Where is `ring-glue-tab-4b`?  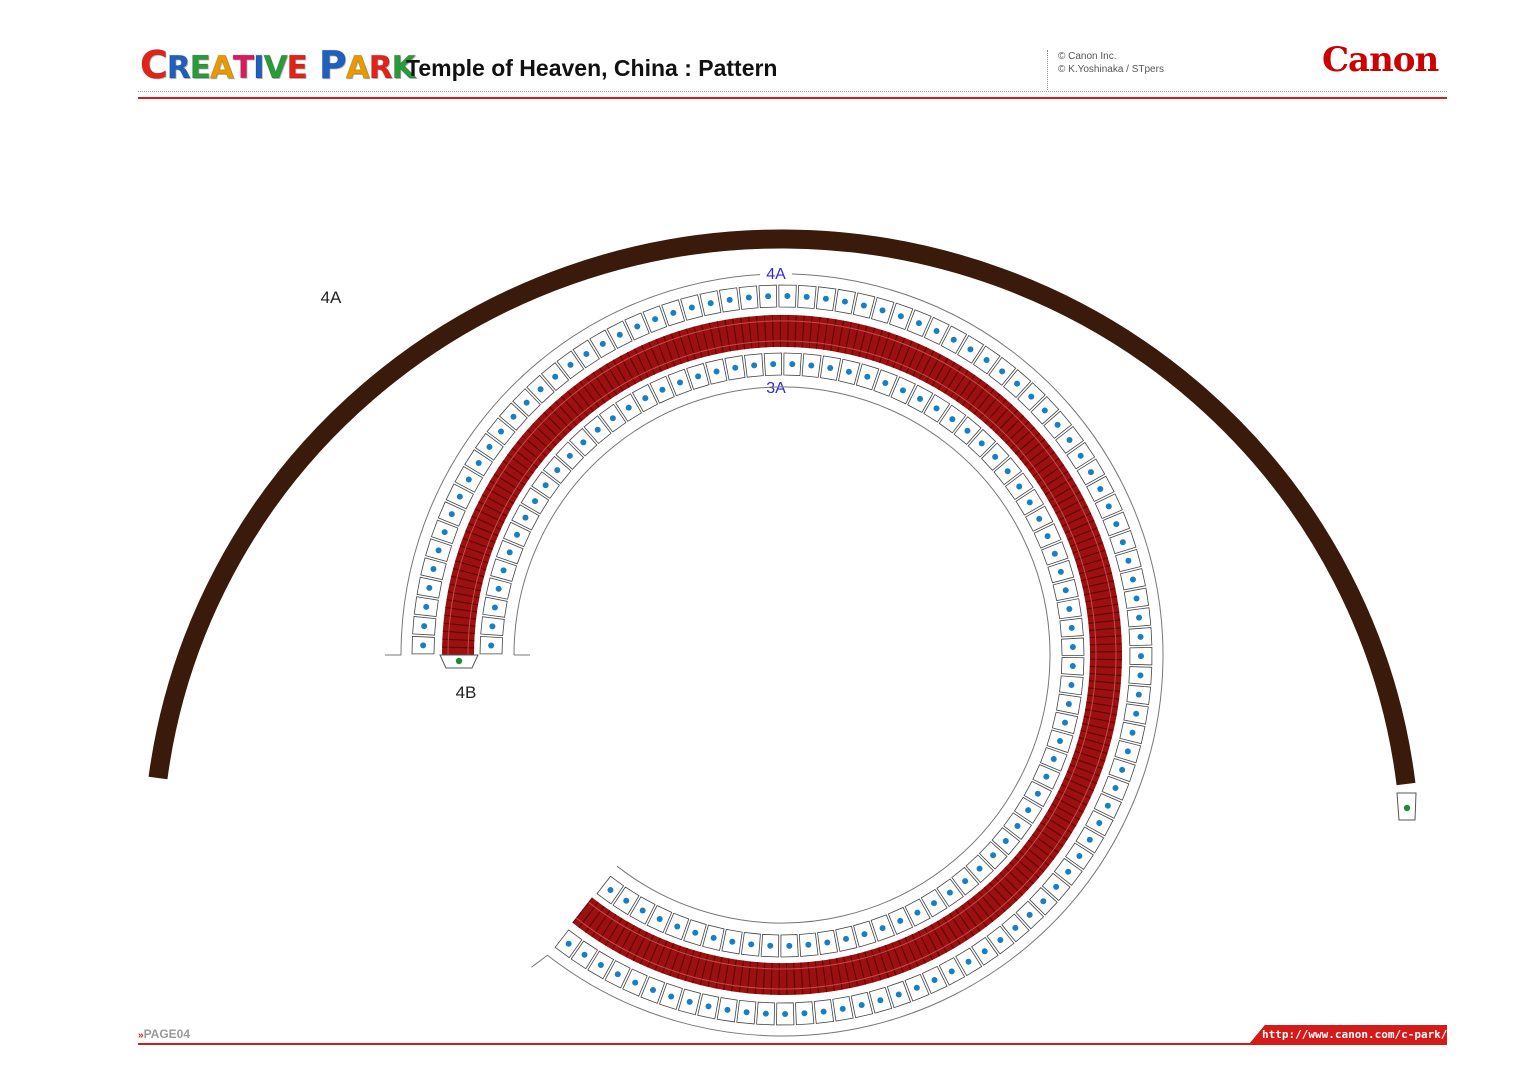
ring-glue-tab-4b is located at coordinates (459, 661).